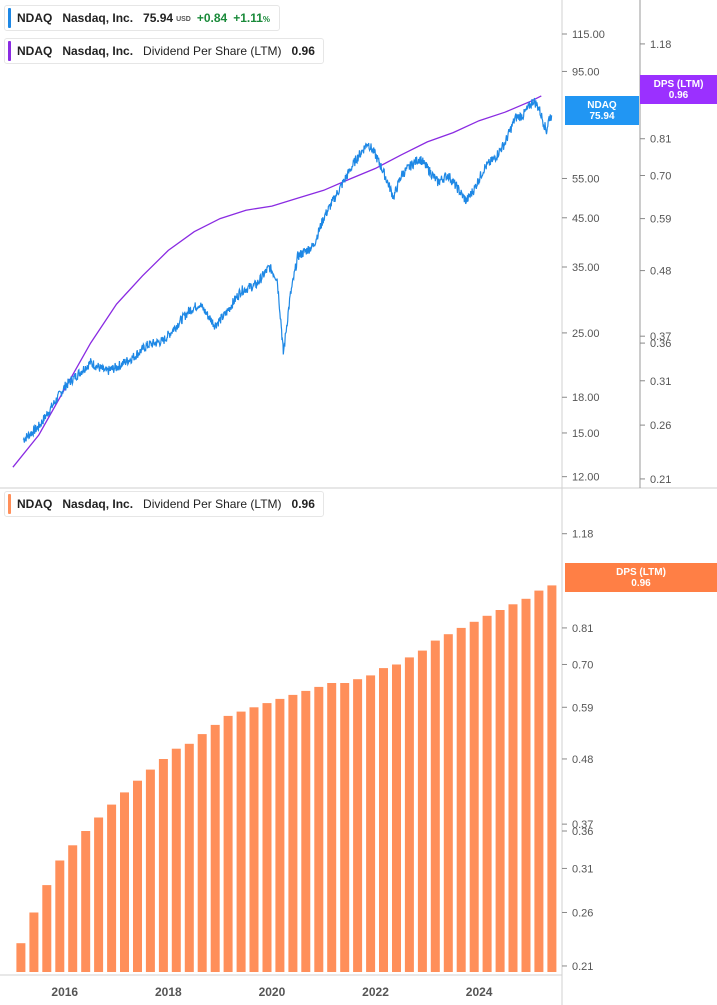 This screenshot has height=1005, width=717. Describe the element at coordinates (98, 18) in the screenshot. I see `legend-price-name: Nasdaq, Inc.` at that location.